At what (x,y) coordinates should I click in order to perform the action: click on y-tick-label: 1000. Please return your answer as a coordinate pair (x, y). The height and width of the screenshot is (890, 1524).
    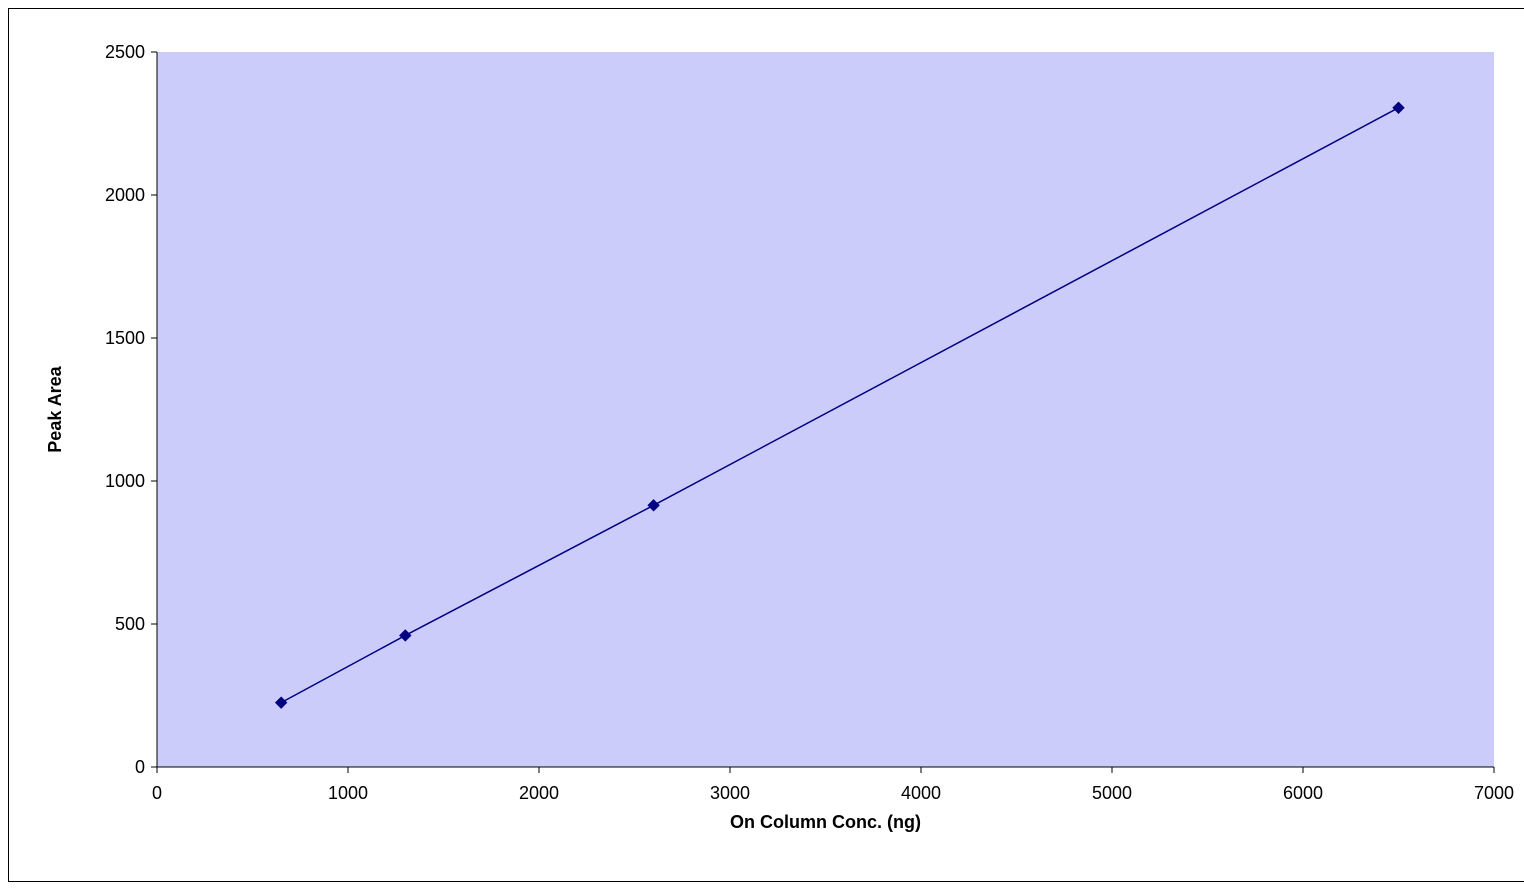
    Looking at the image, I should click on (125, 481).